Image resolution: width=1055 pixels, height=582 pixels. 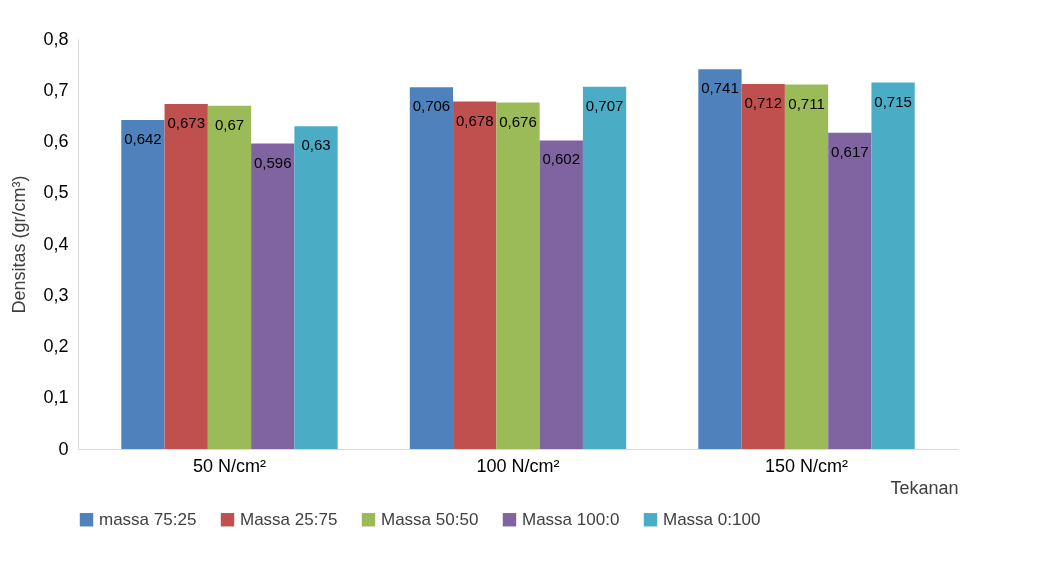 I want to click on x-axis-title: Tekanan, so click(x=924, y=487).